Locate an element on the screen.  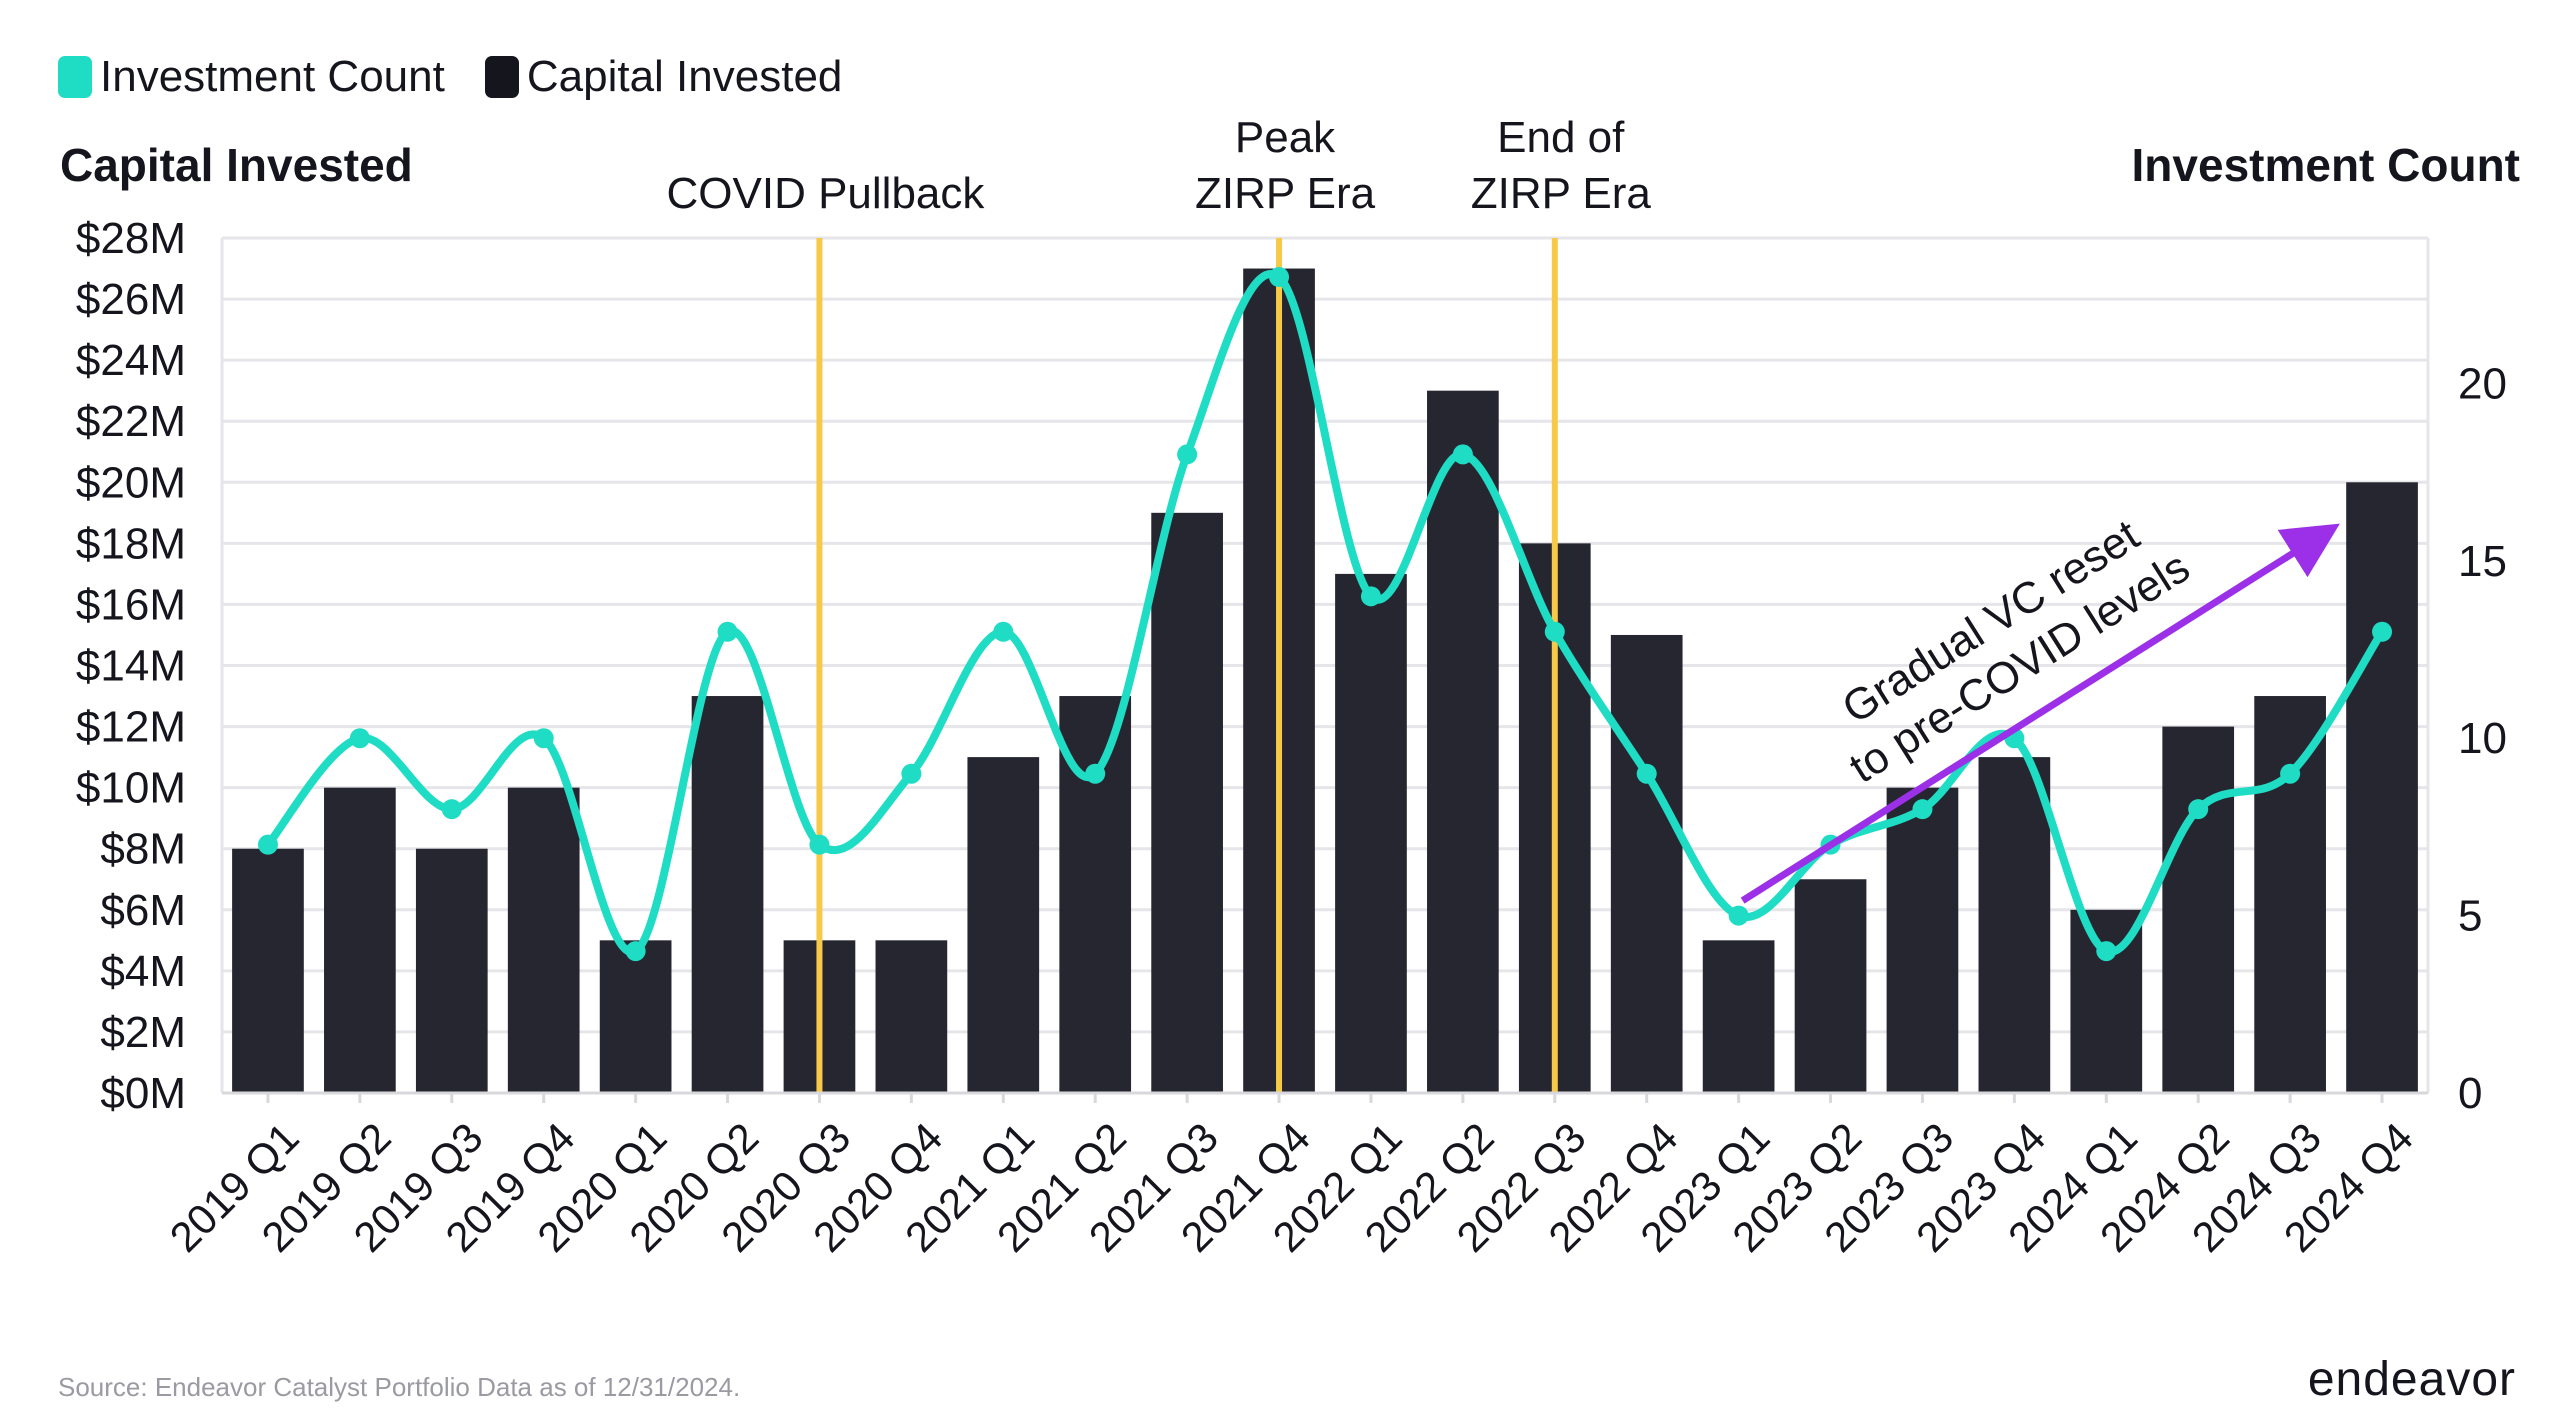
event-label: COVID Pullback is located at coordinates (826, 193).